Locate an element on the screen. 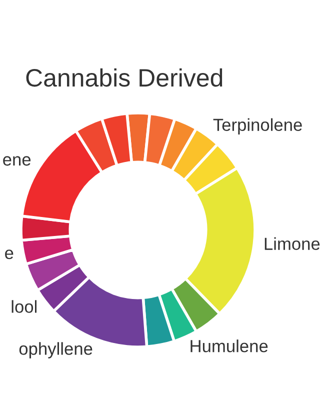 The image size is (324, 400). slice-label: Terpinolene is located at coordinates (257, 126).